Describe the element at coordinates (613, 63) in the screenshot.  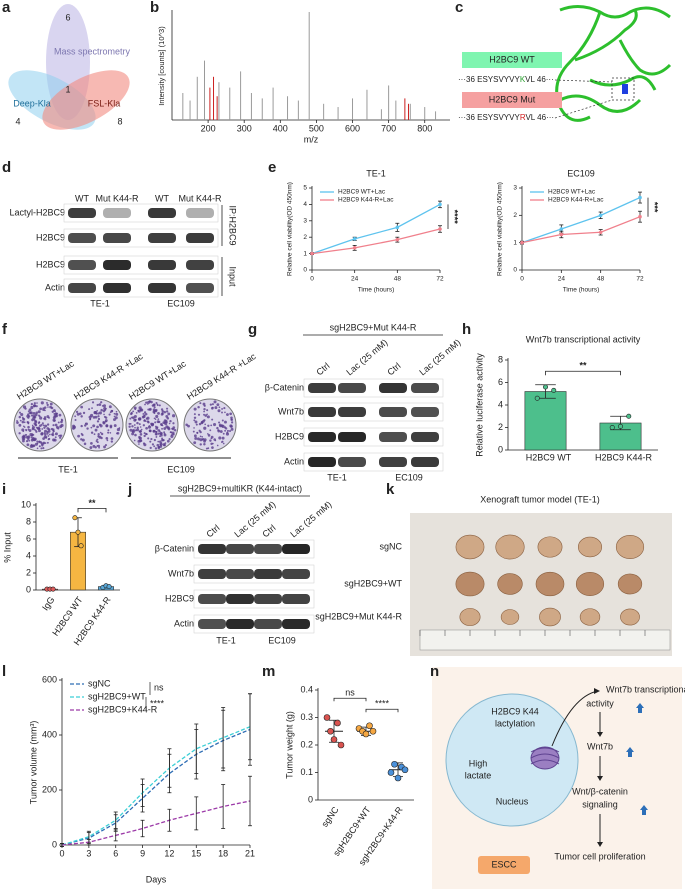
I see `protein-structure` at that location.